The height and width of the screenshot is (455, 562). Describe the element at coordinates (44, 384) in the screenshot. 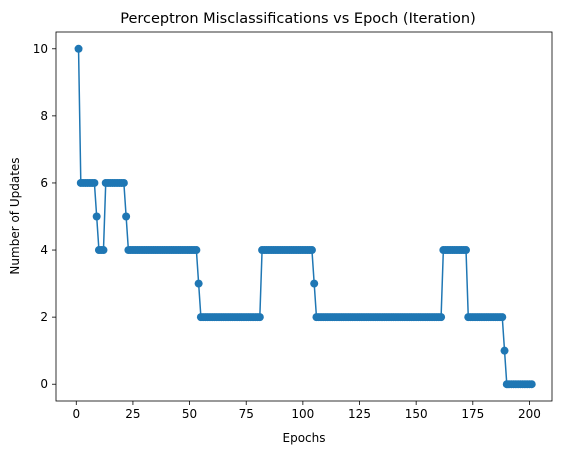

I see `y-tick-label: 0` at that location.